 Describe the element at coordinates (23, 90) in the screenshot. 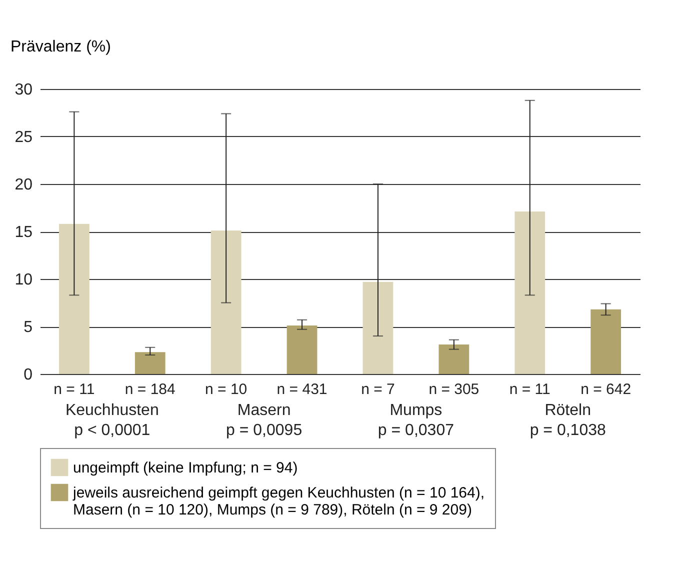

I see `y-tick-label: 30` at that location.